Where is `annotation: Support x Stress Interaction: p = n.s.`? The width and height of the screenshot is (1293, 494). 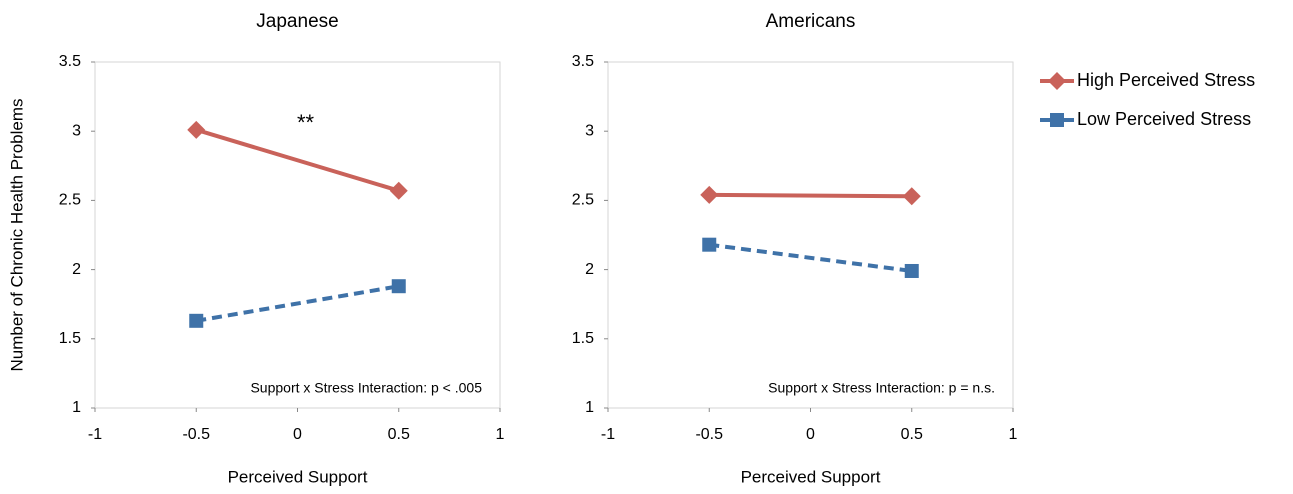
annotation: Support x Stress Interaction: p = n.s. is located at coordinates (881, 388).